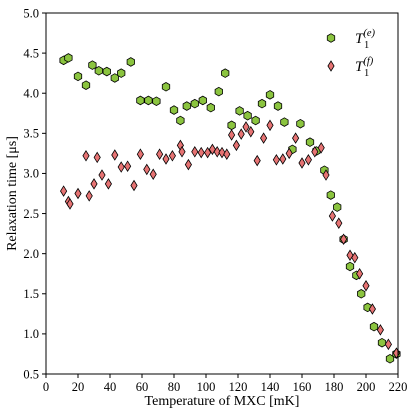 The height and width of the screenshot is (415, 415). What do you see at coordinates (350, 67) in the screenshot?
I see `legend-entry-T1f: T(f) 1` at bounding box center [350, 67].